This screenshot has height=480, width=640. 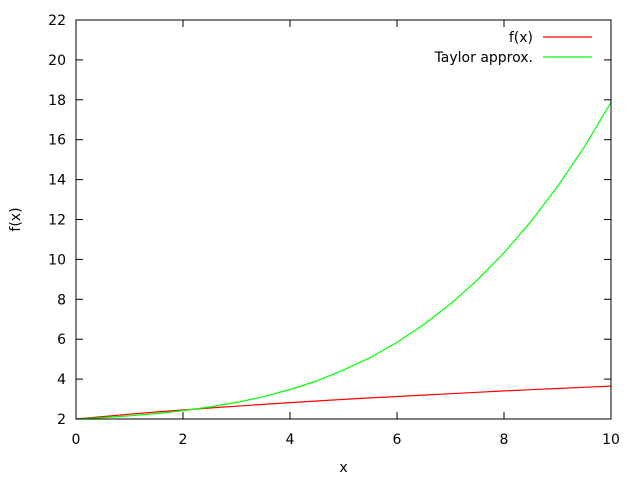 I want to click on y-tick-label: 2, so click(x=61, y=420).